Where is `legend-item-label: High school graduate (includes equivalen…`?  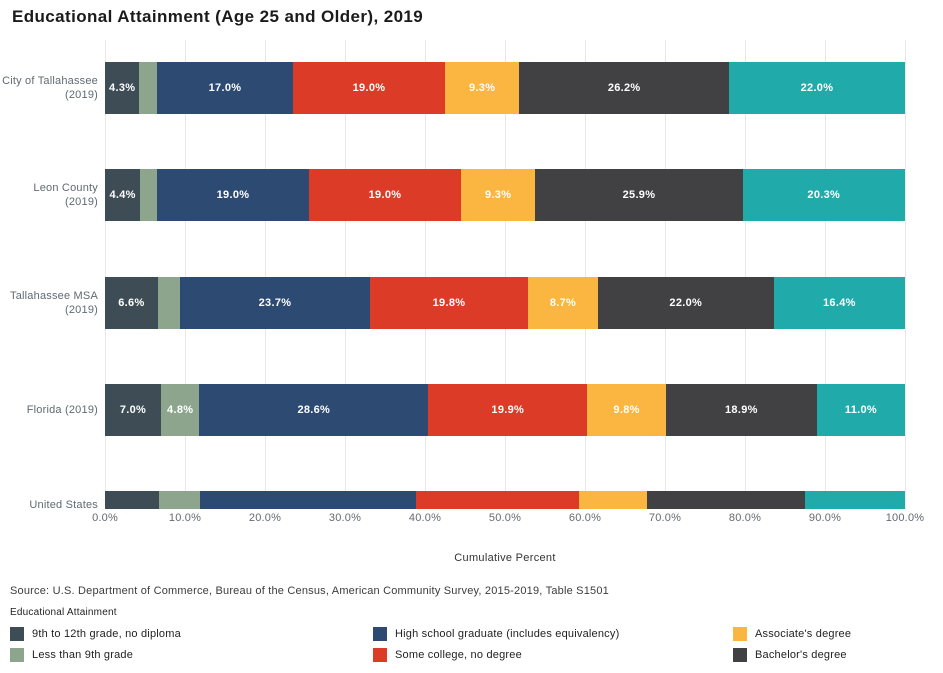
legend-item-label: High school graduate (includes equivalen… is located at coordinates (507, 633).